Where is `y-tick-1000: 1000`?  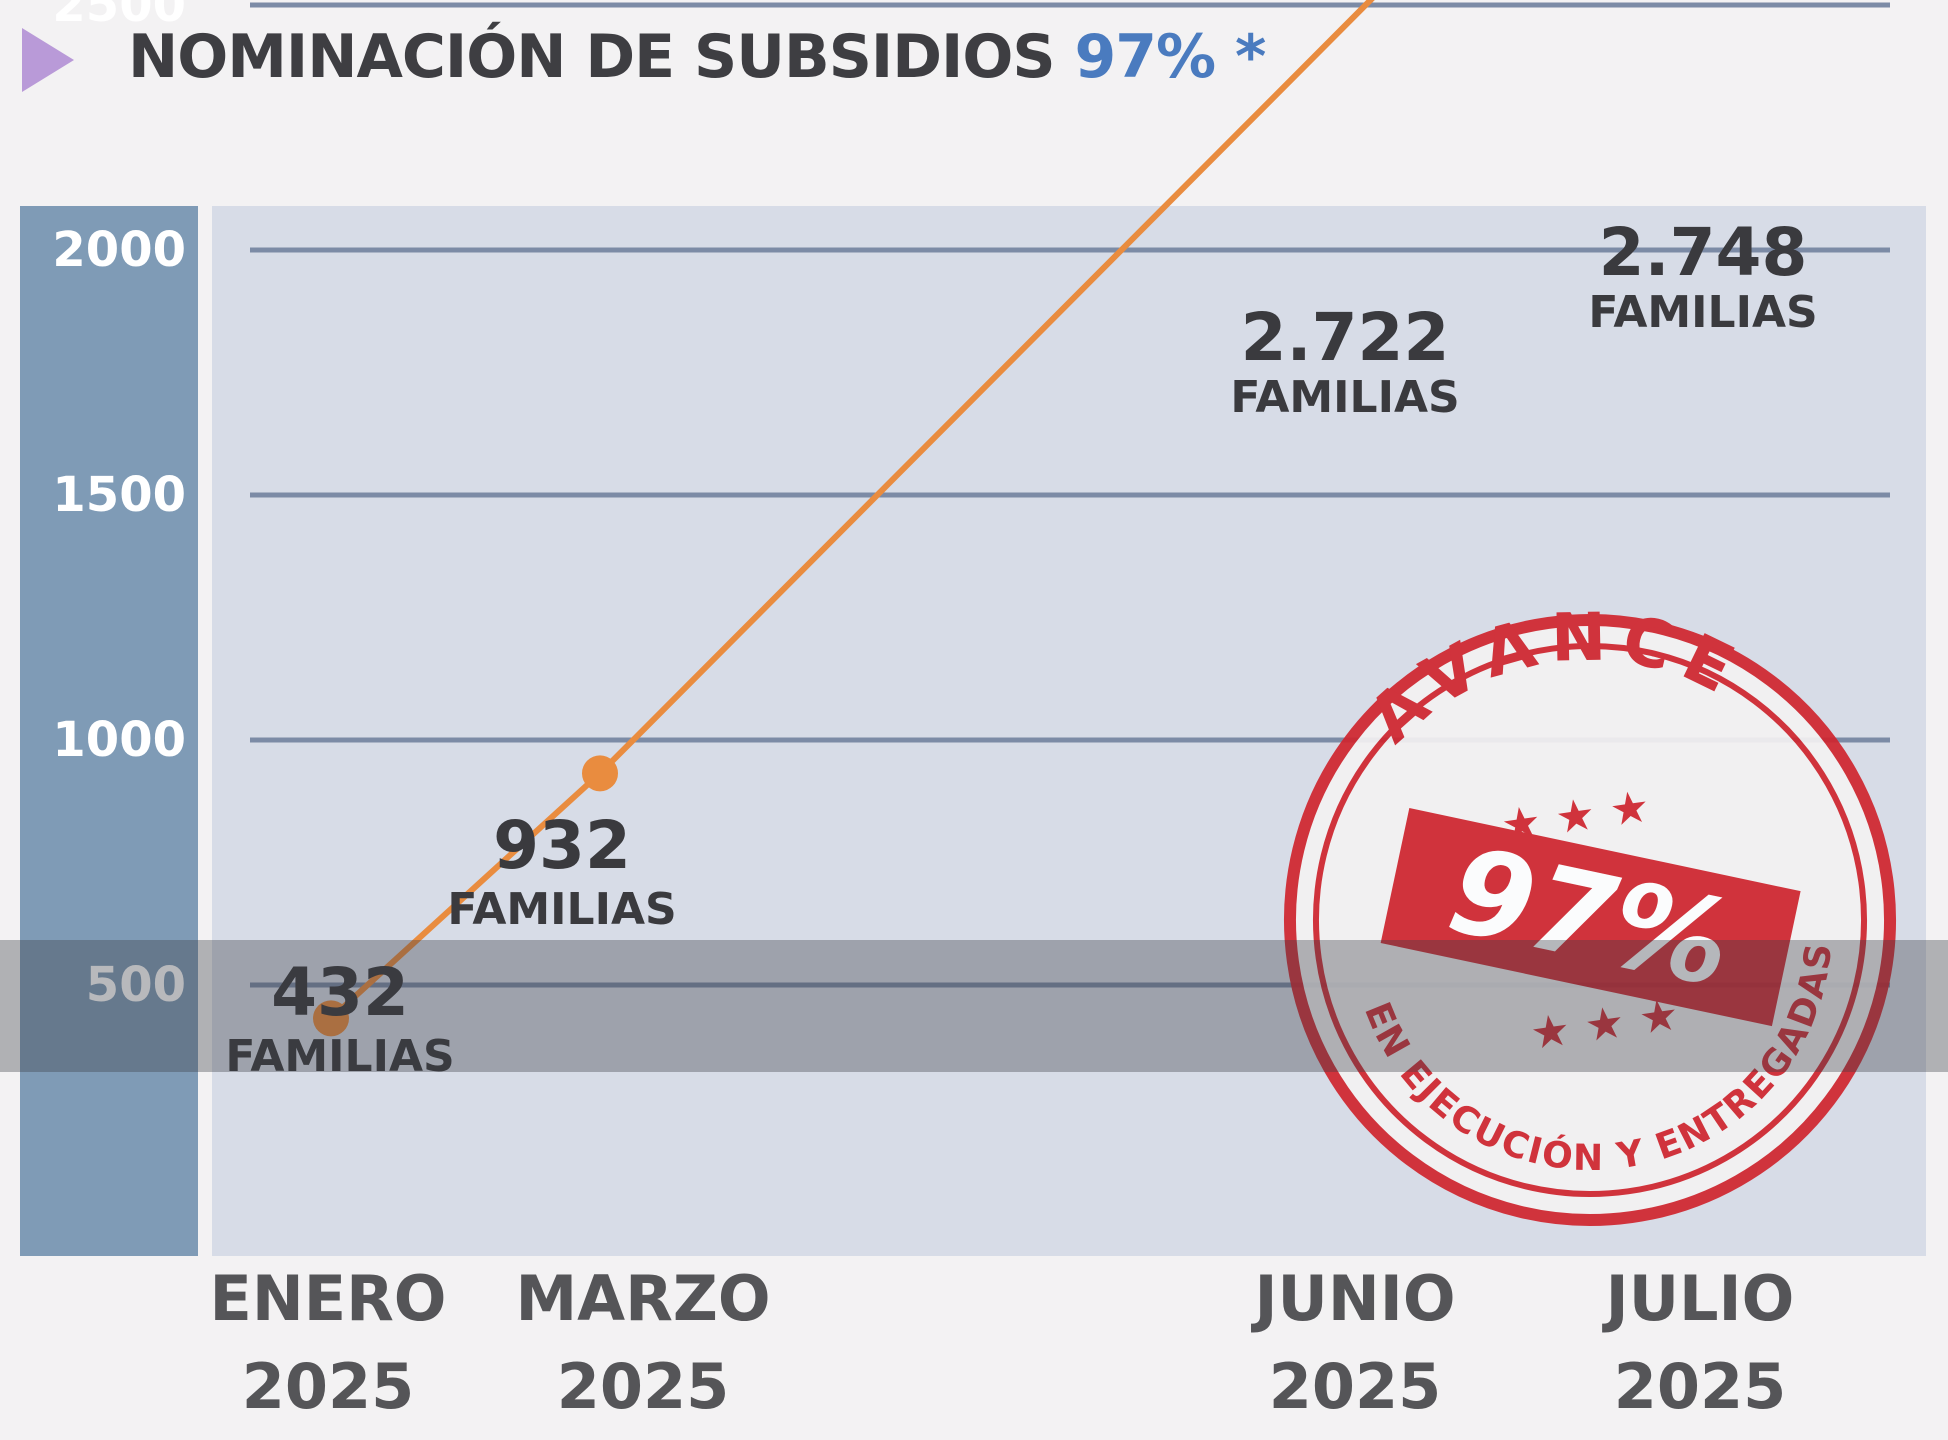
y-tick-1000: 1000 is located at coordinates (119, 740).